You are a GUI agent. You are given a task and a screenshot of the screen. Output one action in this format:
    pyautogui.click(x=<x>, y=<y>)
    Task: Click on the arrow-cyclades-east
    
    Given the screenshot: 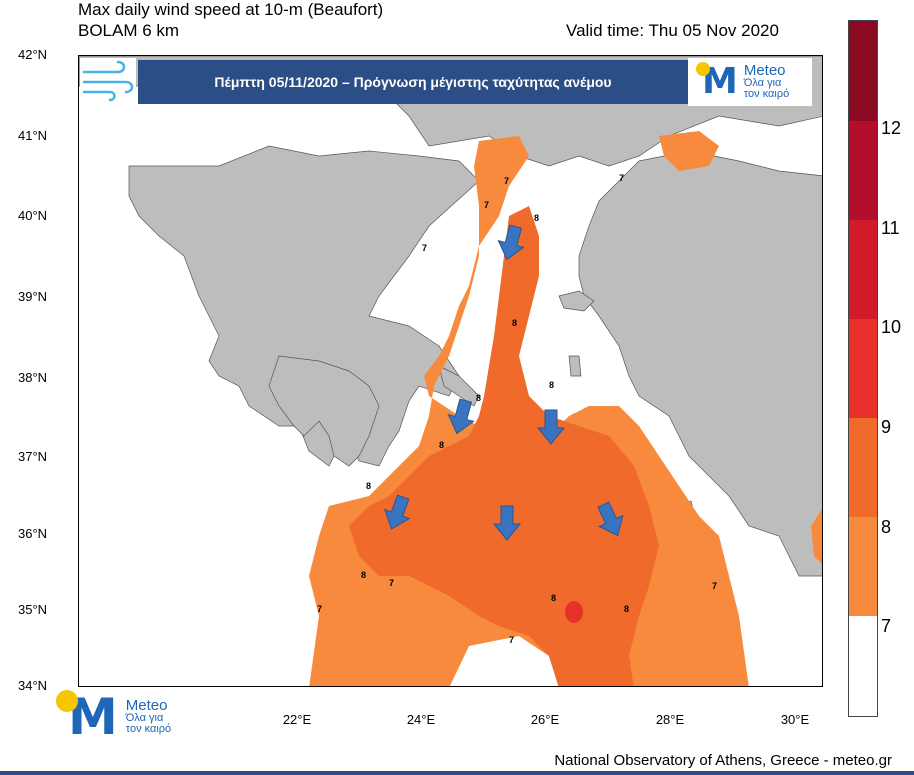 What is the action you would take?
    pyautogui.click(x=551, y=427)
    